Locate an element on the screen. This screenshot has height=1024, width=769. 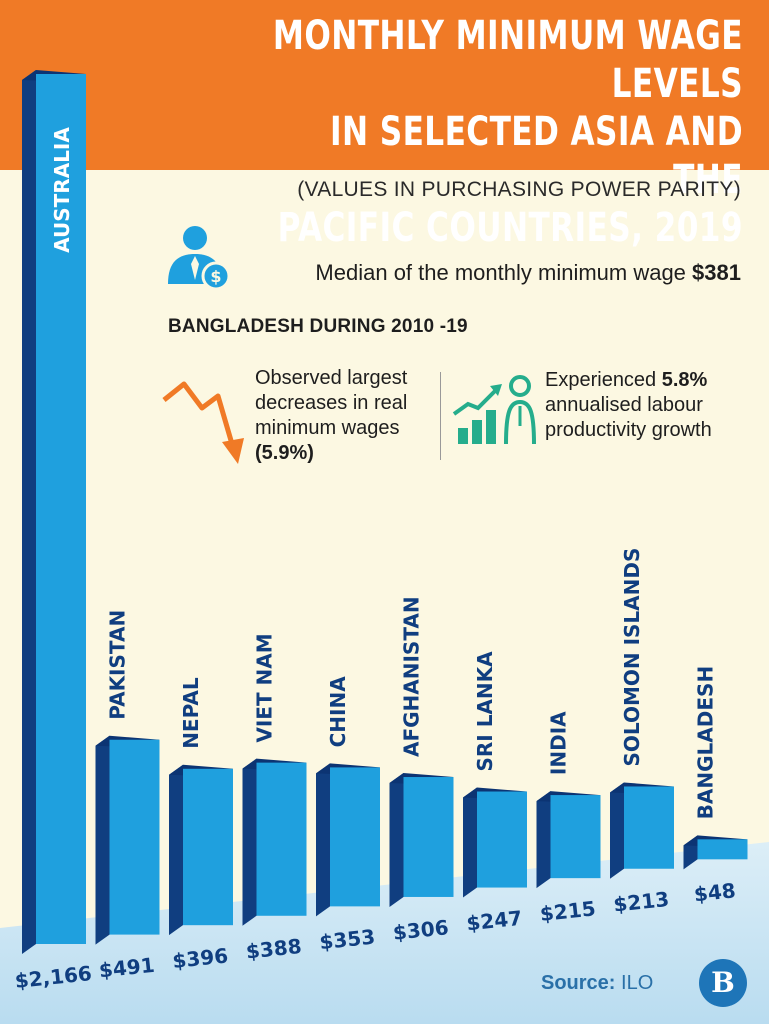
median-label: Median of the monthly minimum wage is located at coordinates (500, 272).